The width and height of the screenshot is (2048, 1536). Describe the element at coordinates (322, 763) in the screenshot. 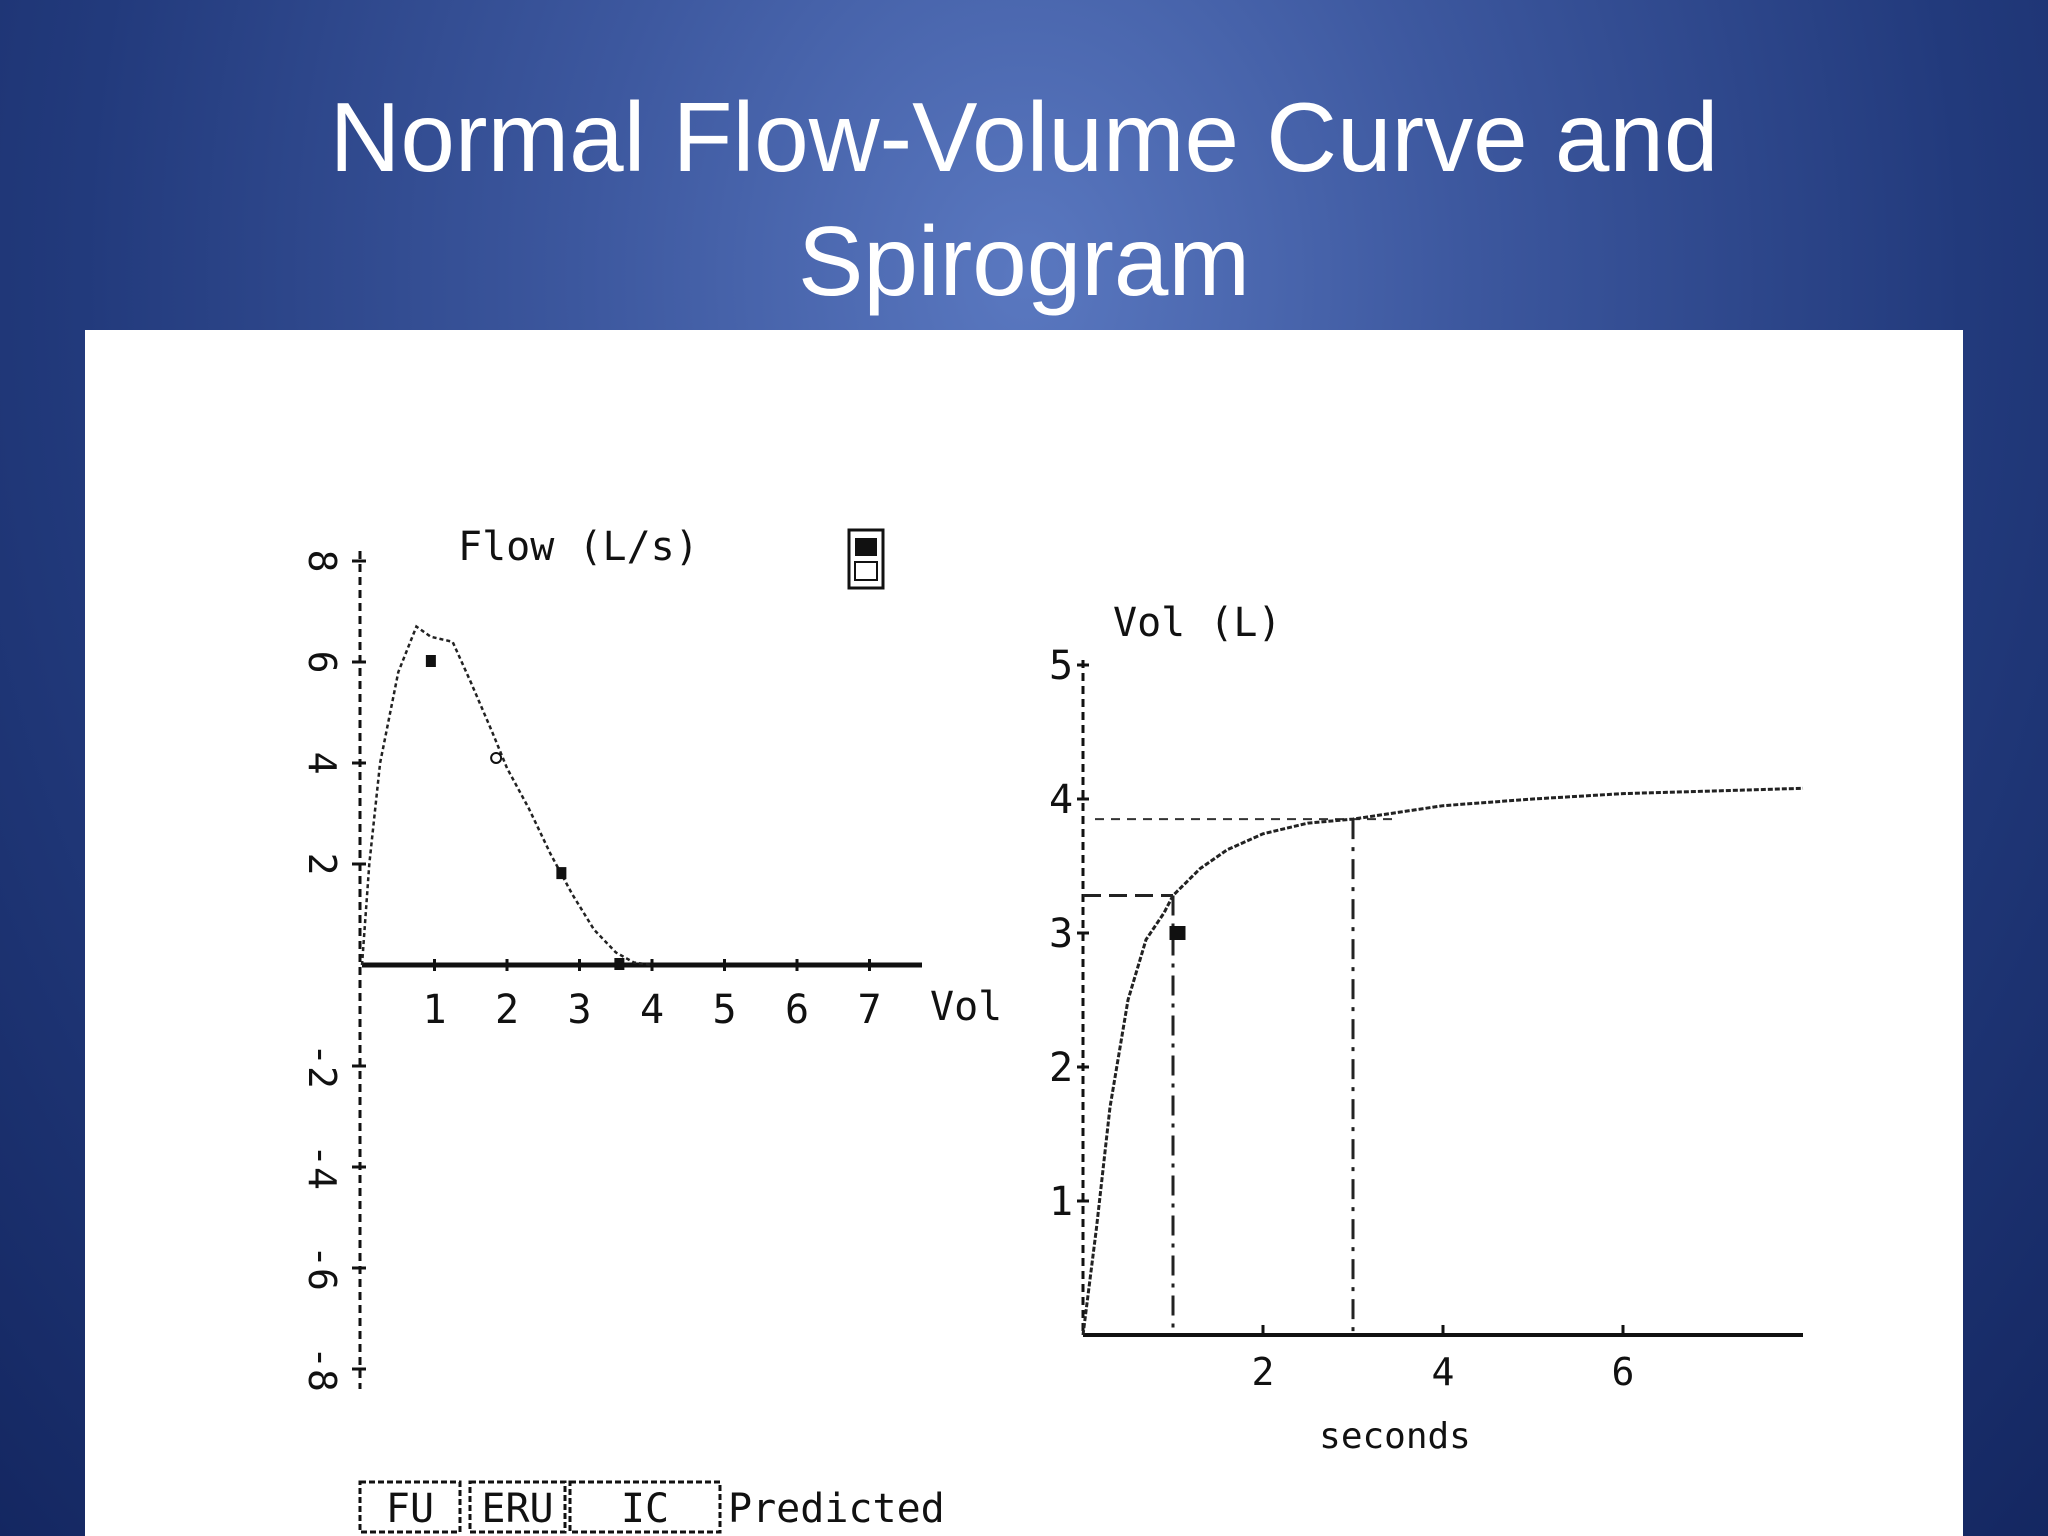

I see `fv-y-tick-label: 4` at that location.